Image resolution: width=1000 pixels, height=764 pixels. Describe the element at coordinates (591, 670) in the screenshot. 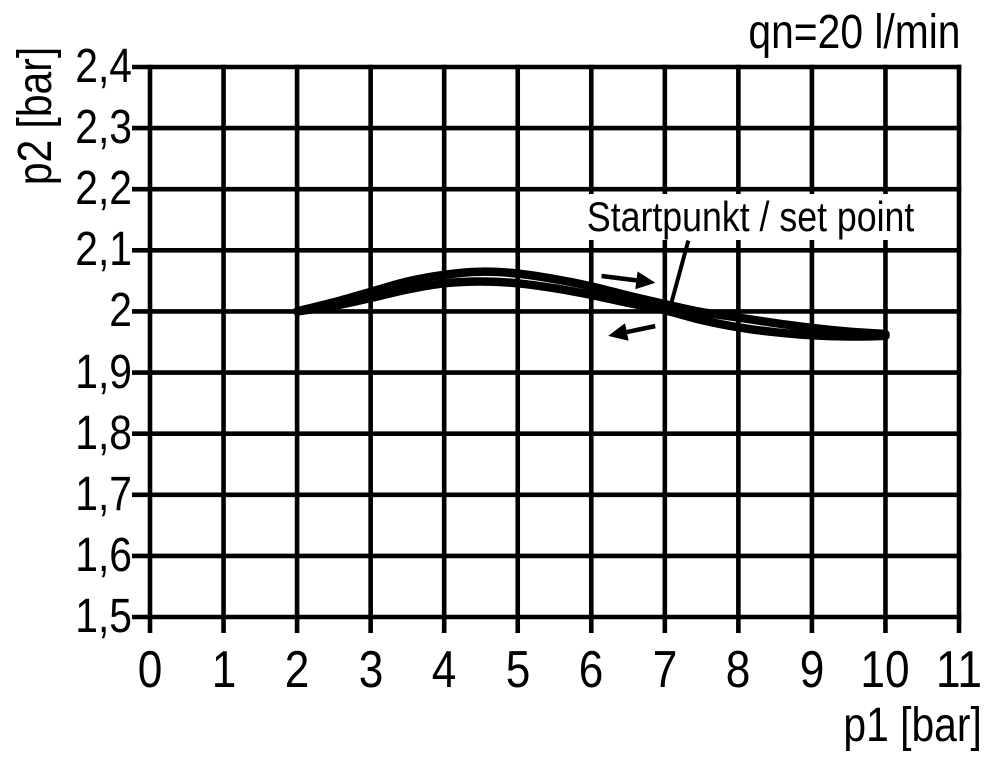

I see `x-tick-label: 6` at that location.